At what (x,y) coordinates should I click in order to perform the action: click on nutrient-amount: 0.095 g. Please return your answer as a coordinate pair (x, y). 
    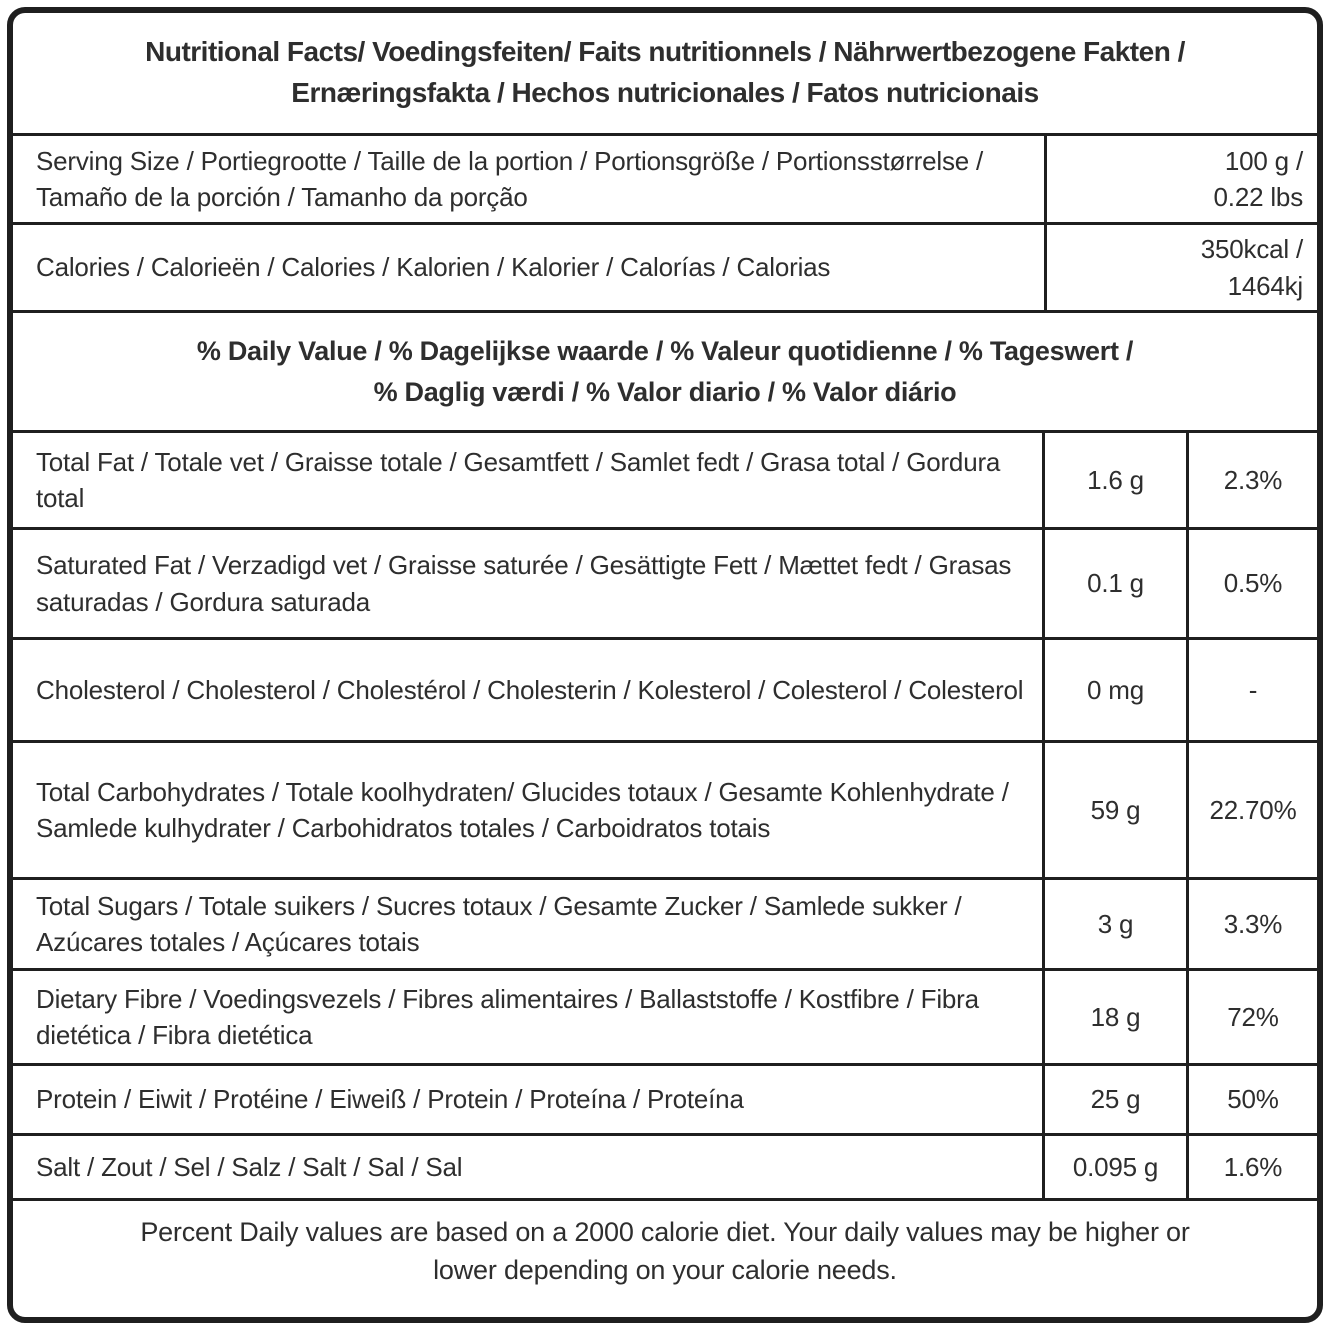
    Looking at the image, I should click on (1114, 1167).